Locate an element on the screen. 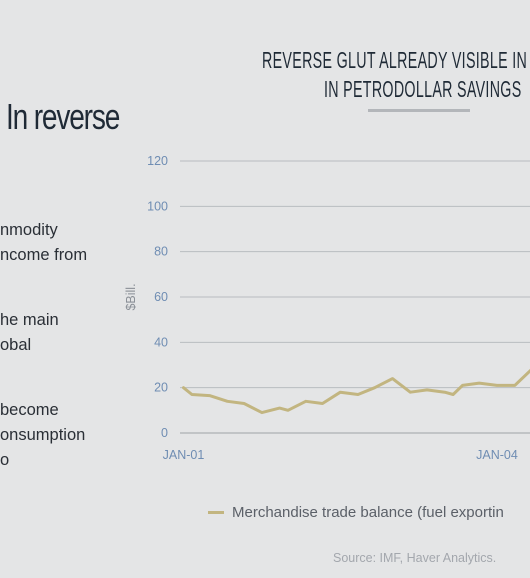 This screenshot has width=530, height=578. y-tick-label: 20 is located at coordinates (161, 388).